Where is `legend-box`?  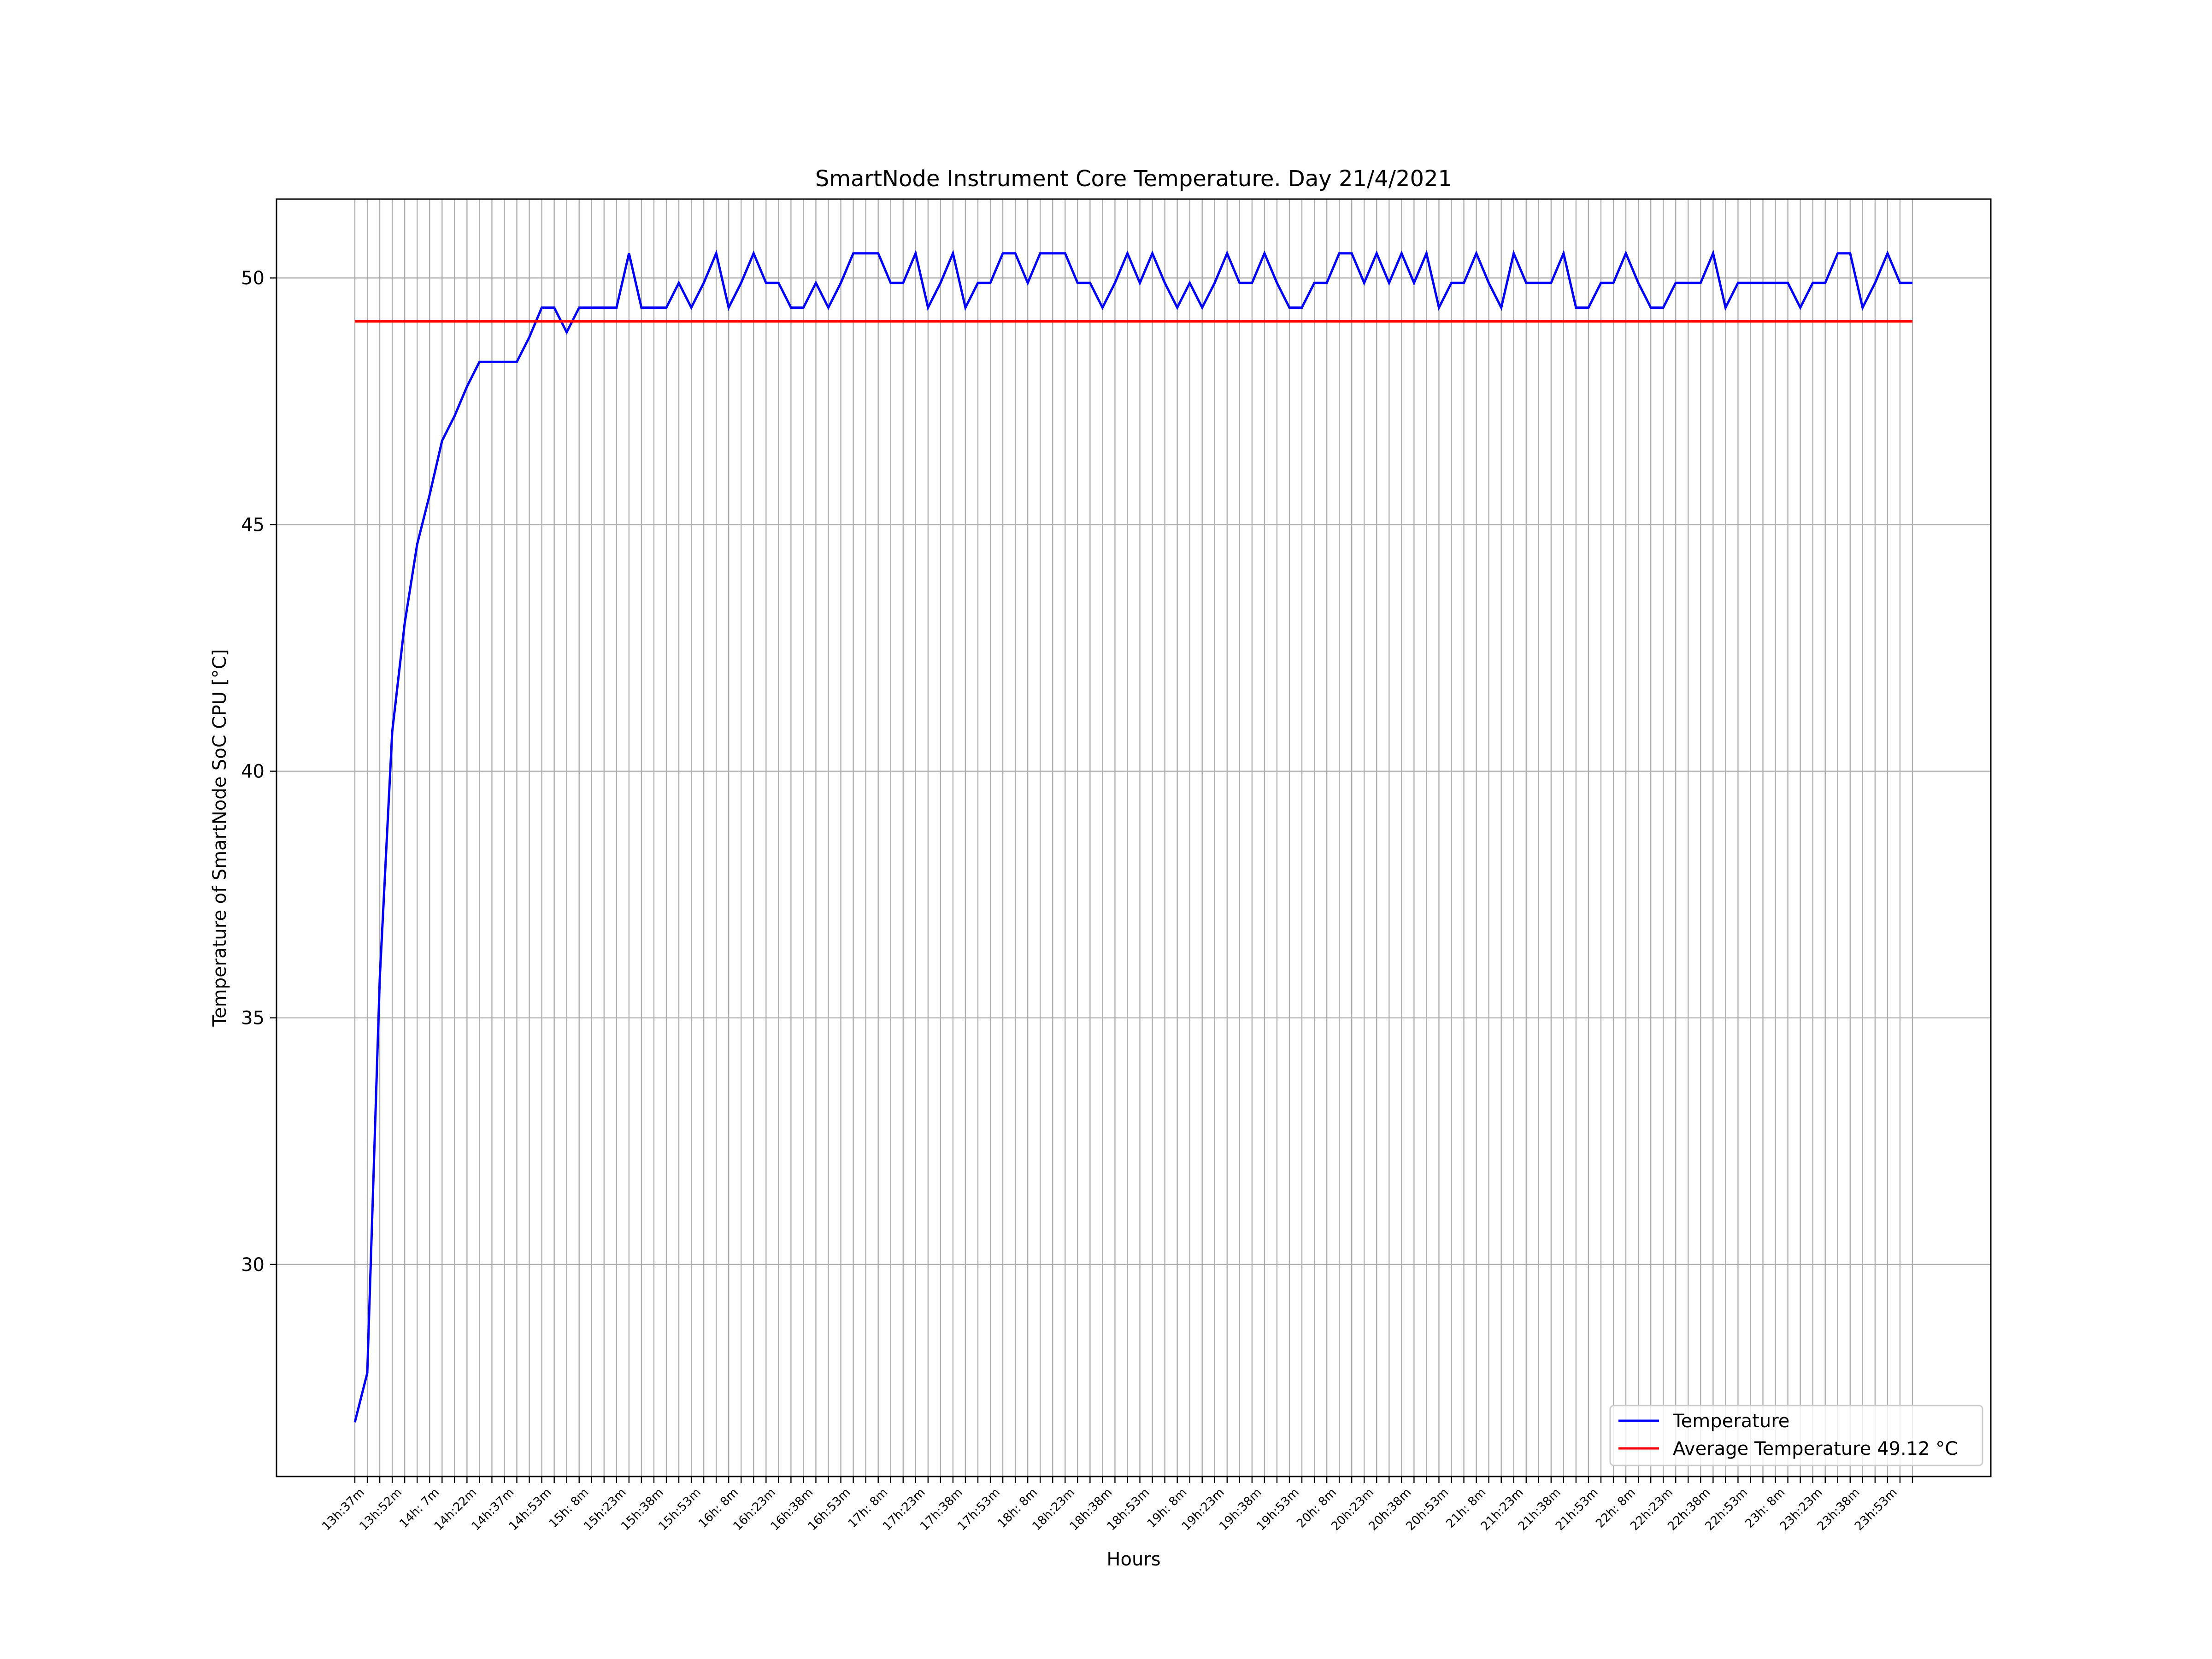
legend-box is located at coordinates (1796, 1435).